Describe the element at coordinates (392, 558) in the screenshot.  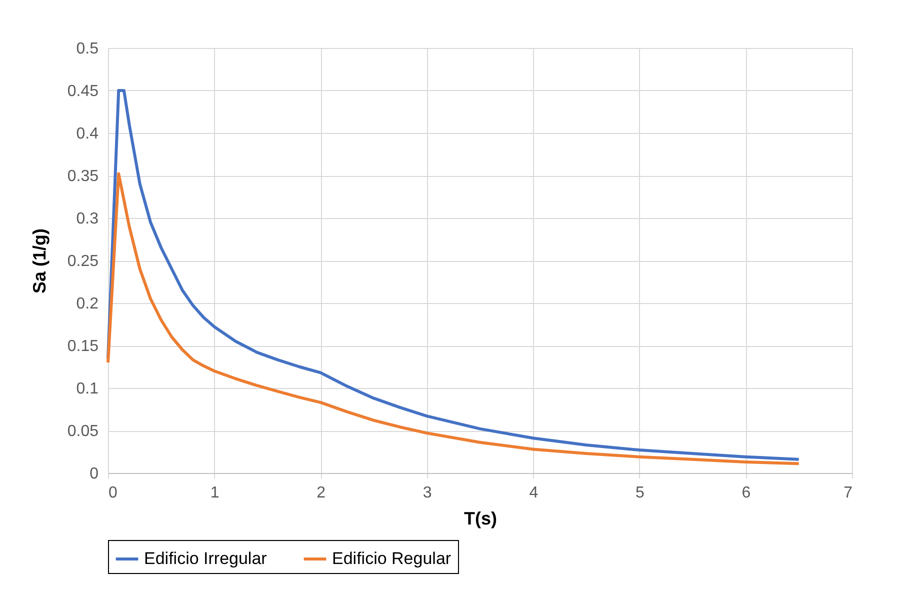
I see `legend-label: Edificio Regular` at that location.